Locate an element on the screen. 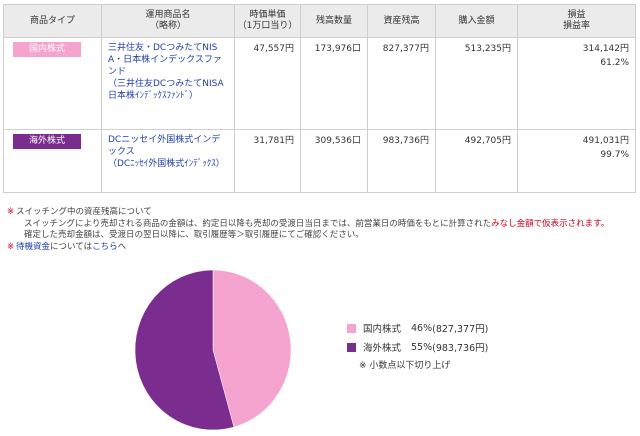 The height and width of the screenshot is (436, 640). note-line: 確定した売却金額は、受渡日の翌日以降に、取引履歴等＞取引履歴にてご確認ください。 is located at coordinates (321, 236).